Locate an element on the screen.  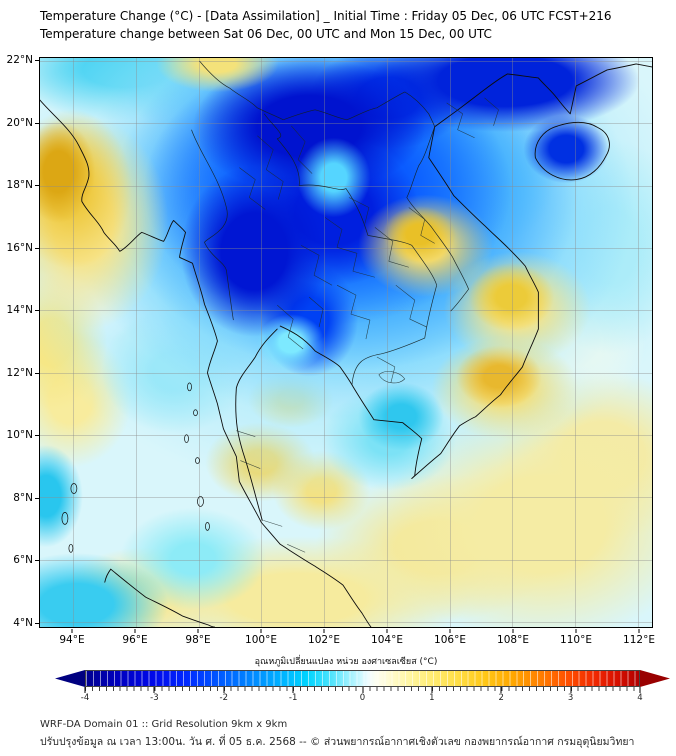
lat-tick-label: 8°N is located at coordinates (23, 497).